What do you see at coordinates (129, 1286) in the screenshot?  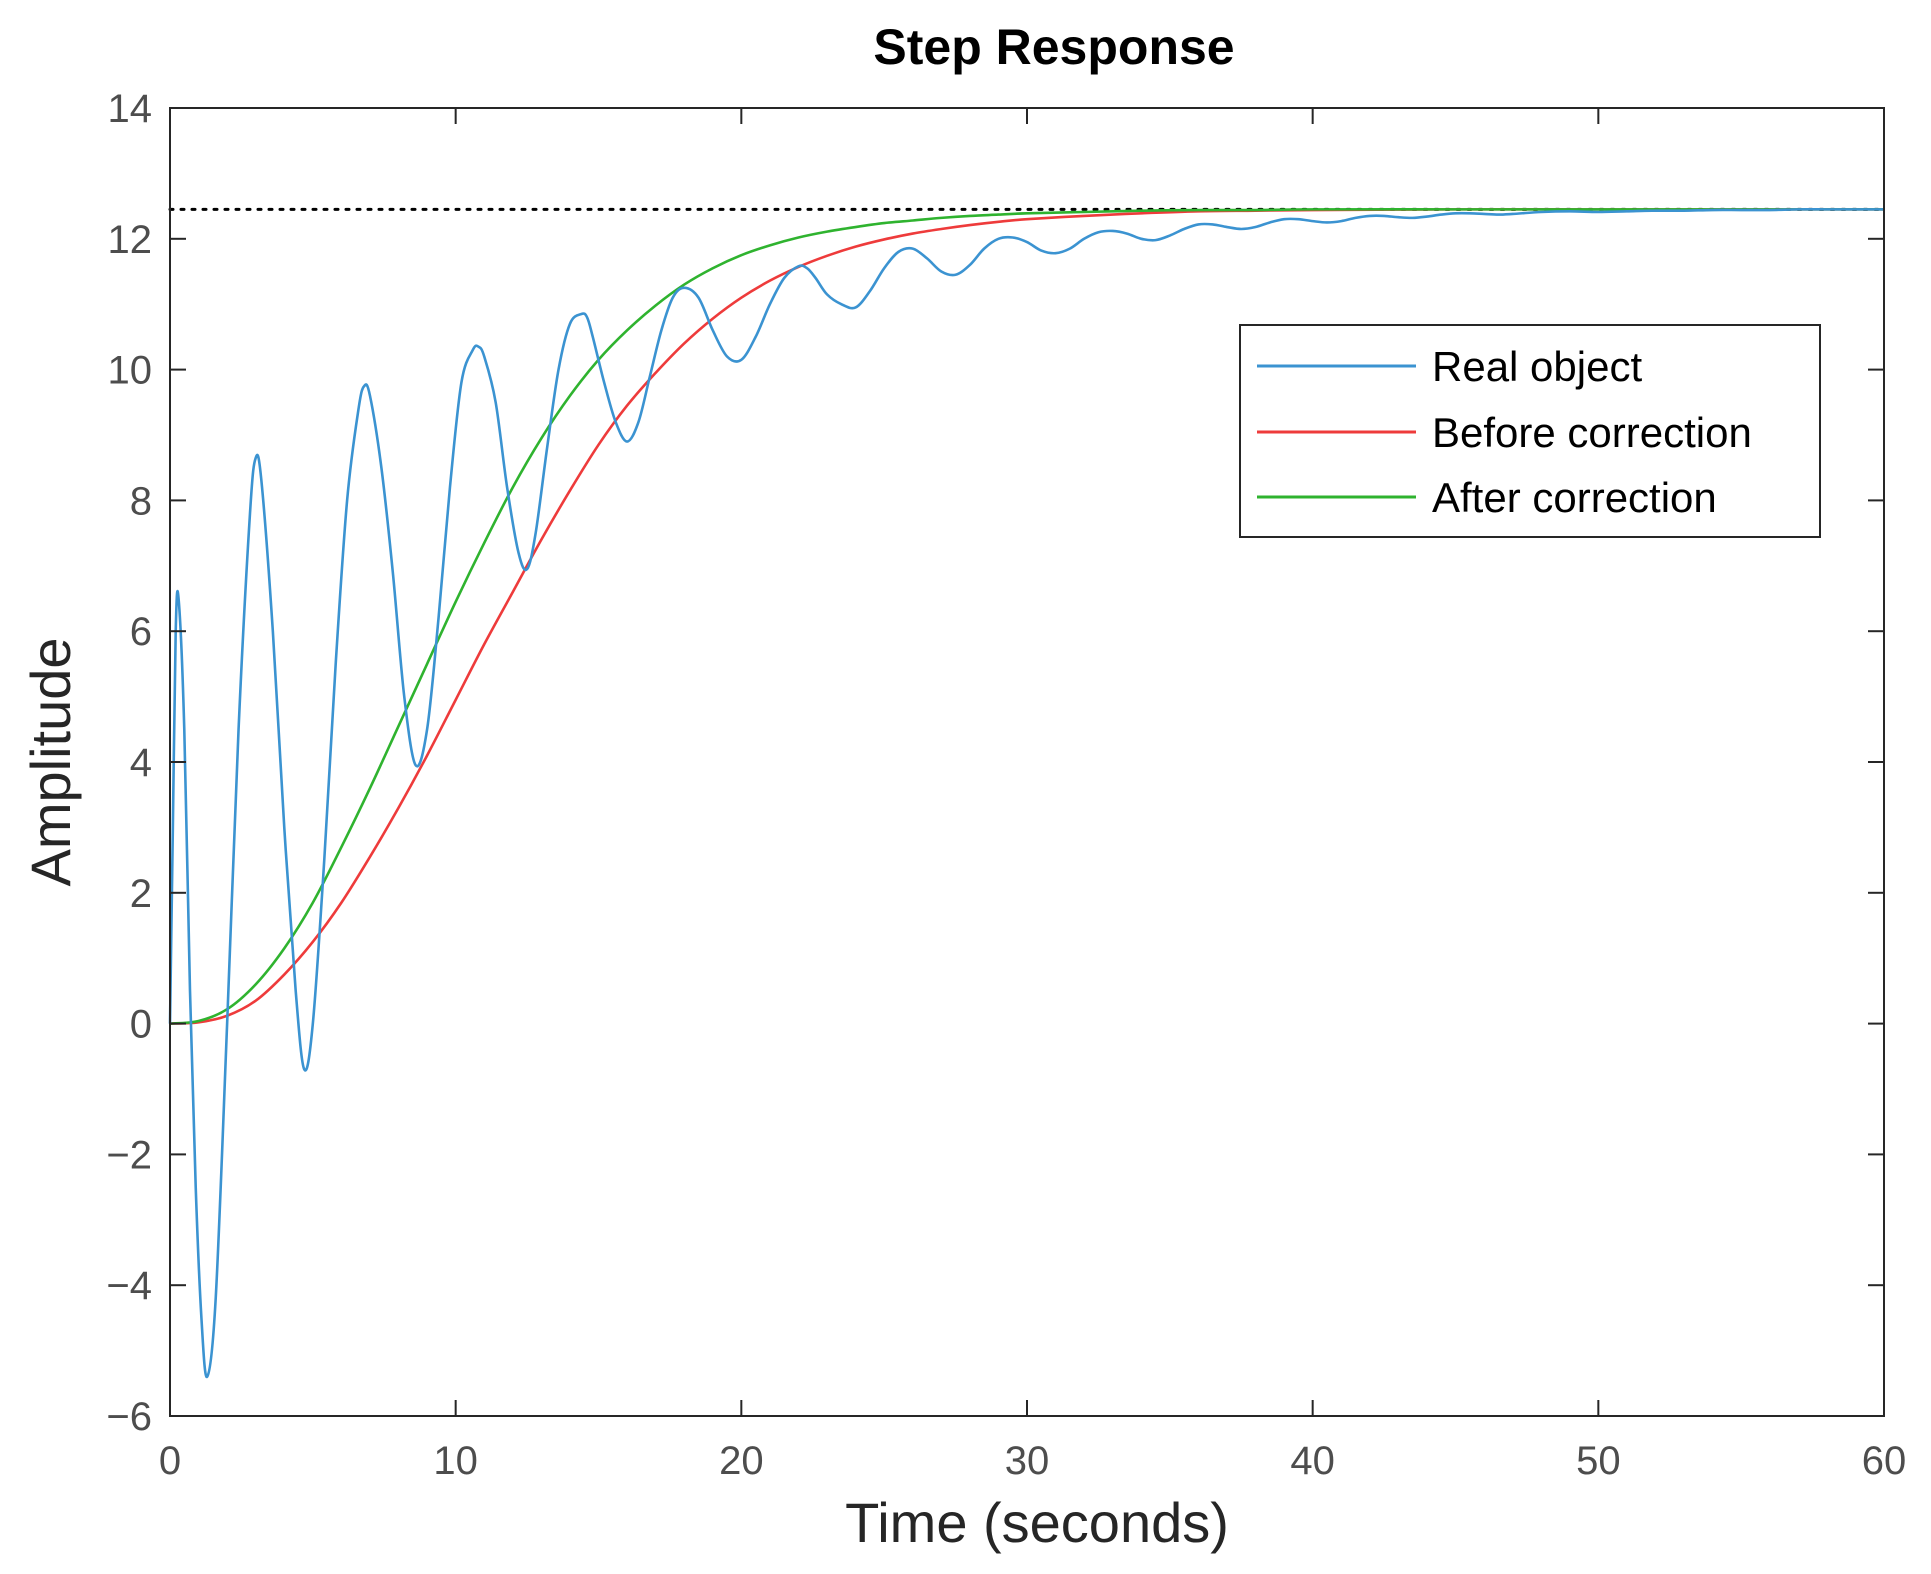 I see `y-tick-label: −4` at bounding box center [129, 1286].